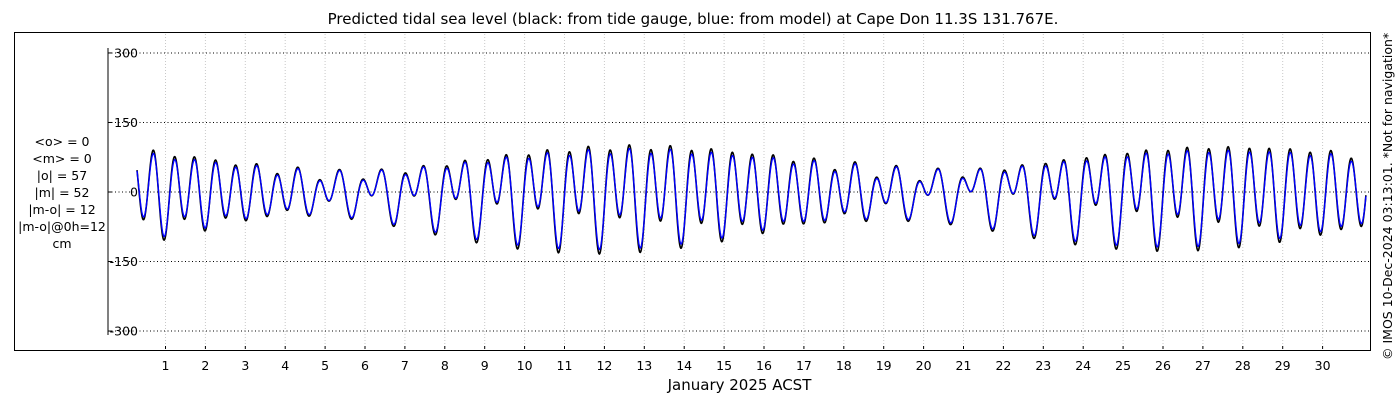 The width and height of the screenshot is (1400, 400). What do you see at coordinates (285, 365) in the screenshot?
I see `x-tick-label: 4` at bounding box center [285, 365].